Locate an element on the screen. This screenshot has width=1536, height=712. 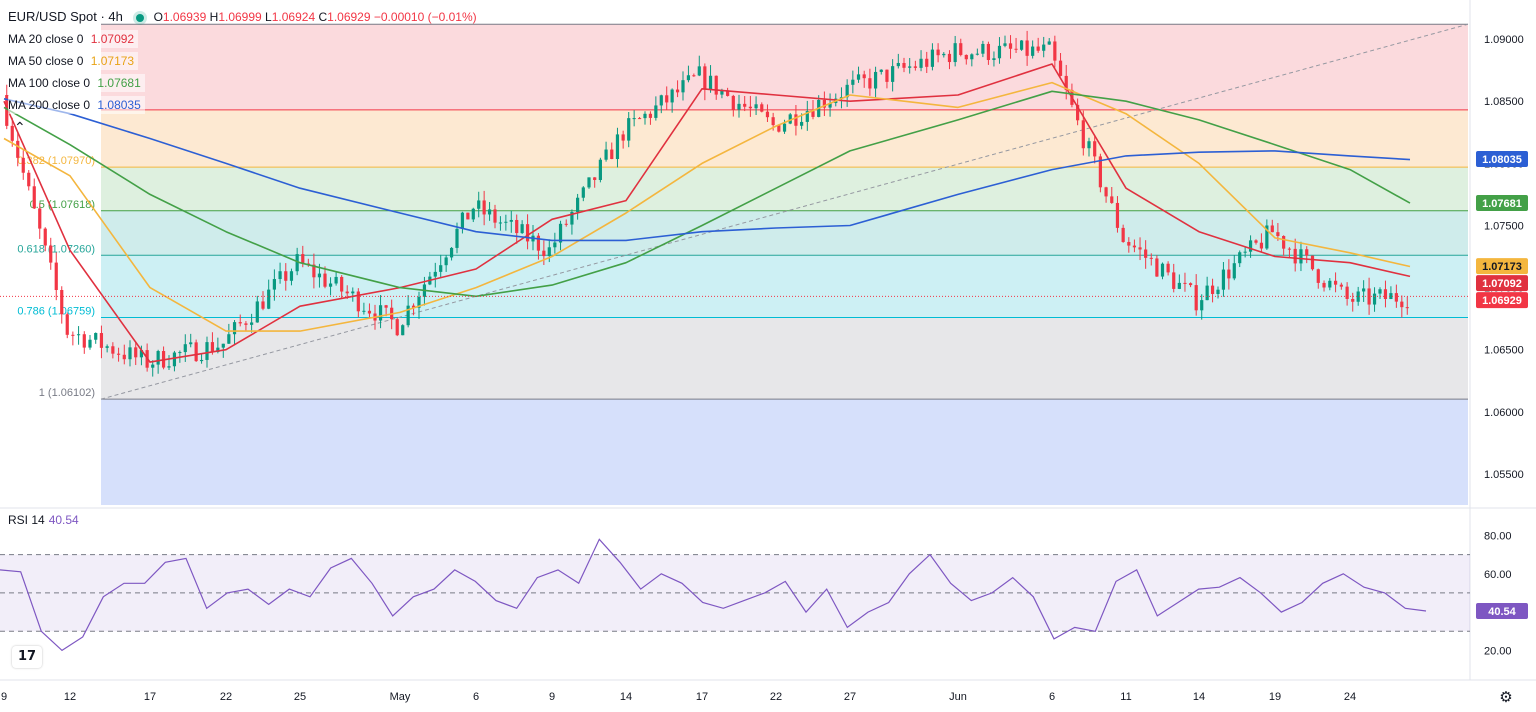
gear-icon: ⚙ is located at coordinates (1506, 697).